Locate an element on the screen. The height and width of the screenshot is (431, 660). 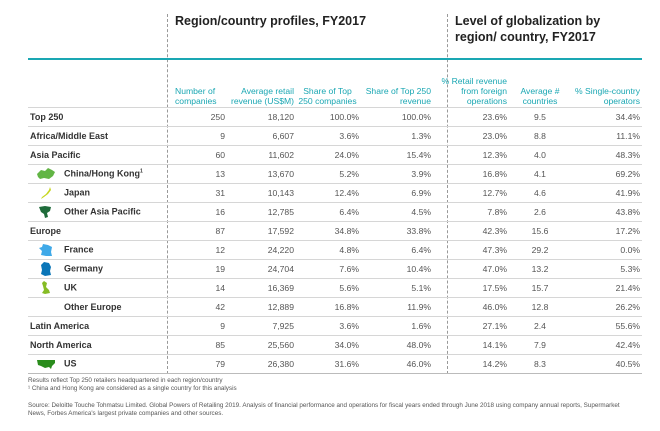
table-cell: 60 is located at coordinates (197, 155).